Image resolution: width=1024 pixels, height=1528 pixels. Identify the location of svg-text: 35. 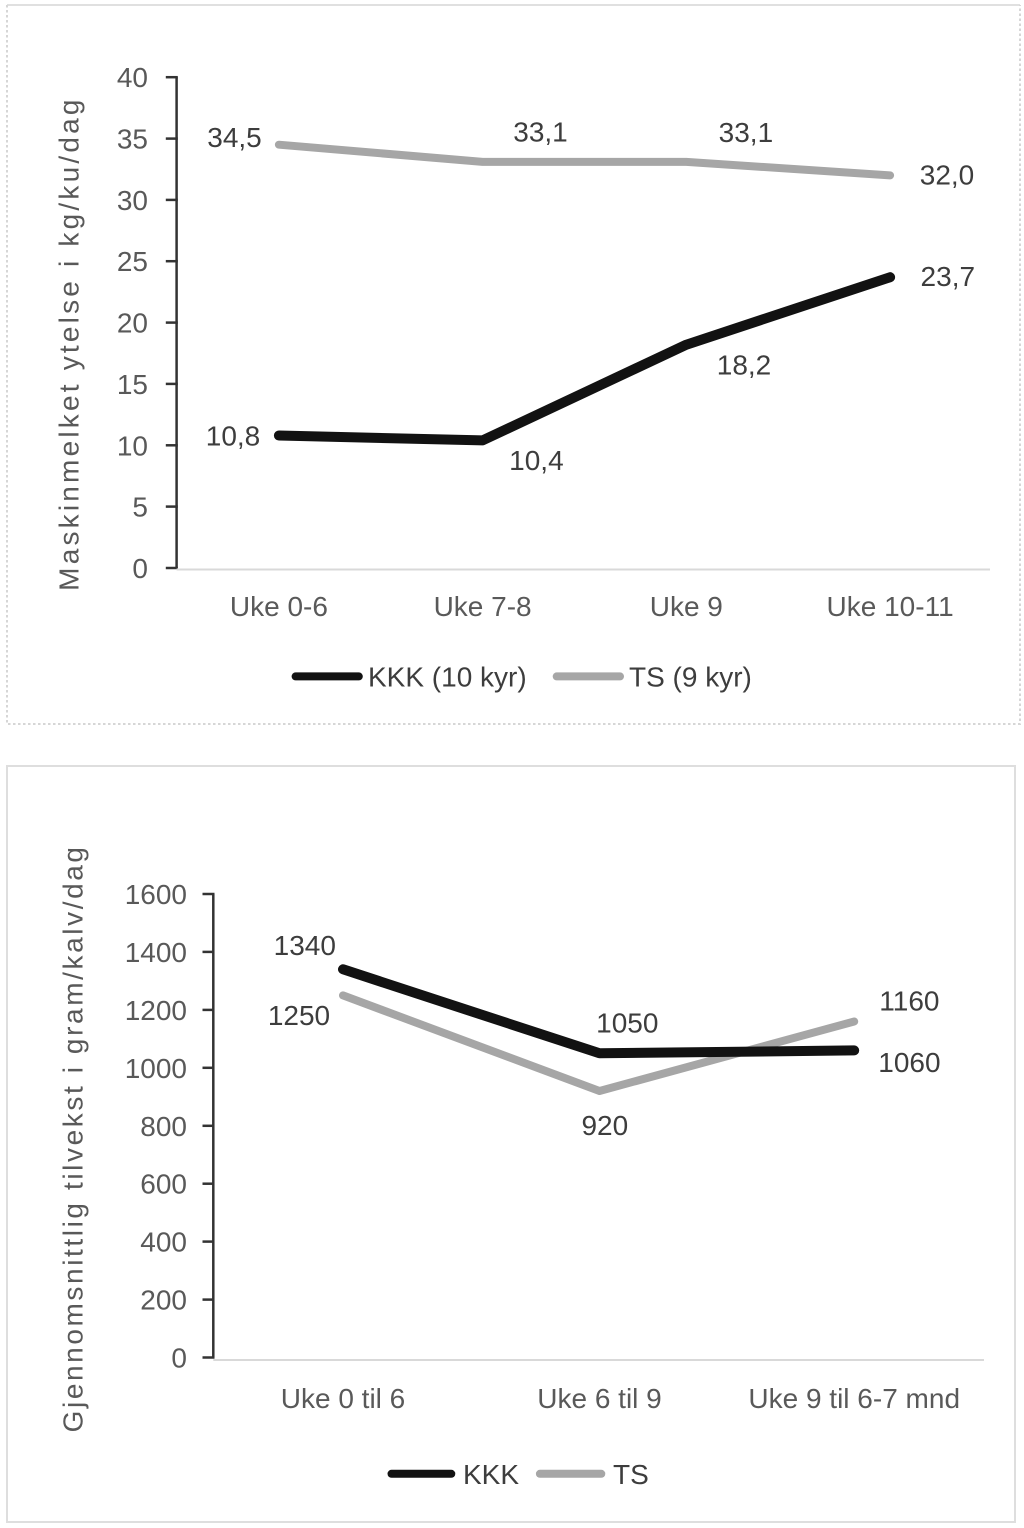
(132, 139).